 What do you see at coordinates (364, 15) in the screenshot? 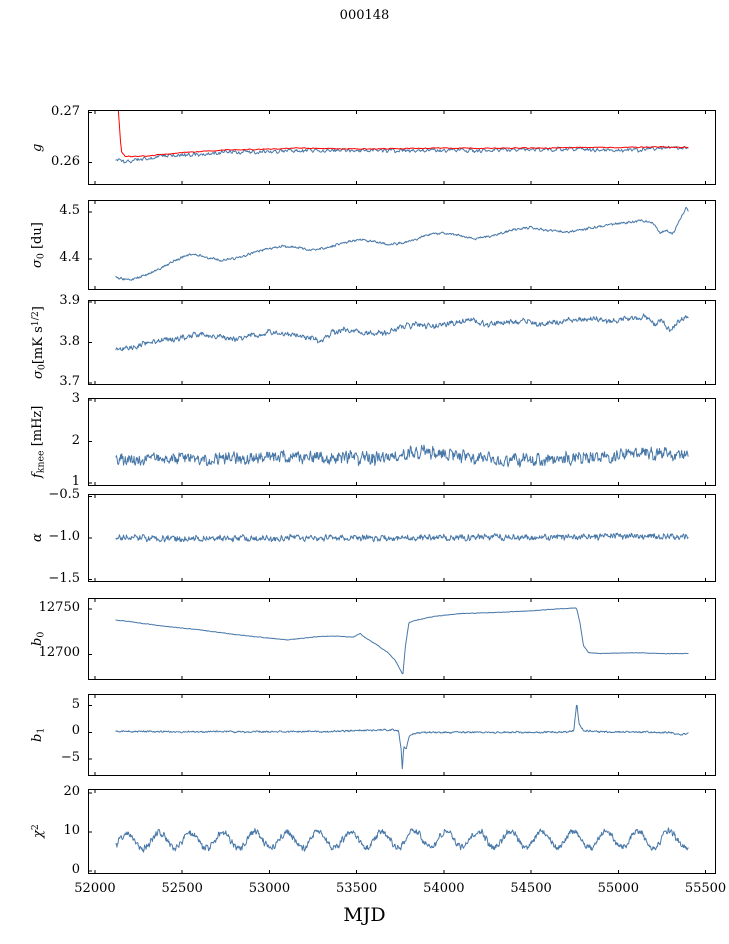
I see `figure-title: 000148` at bounding box center [364, 15].